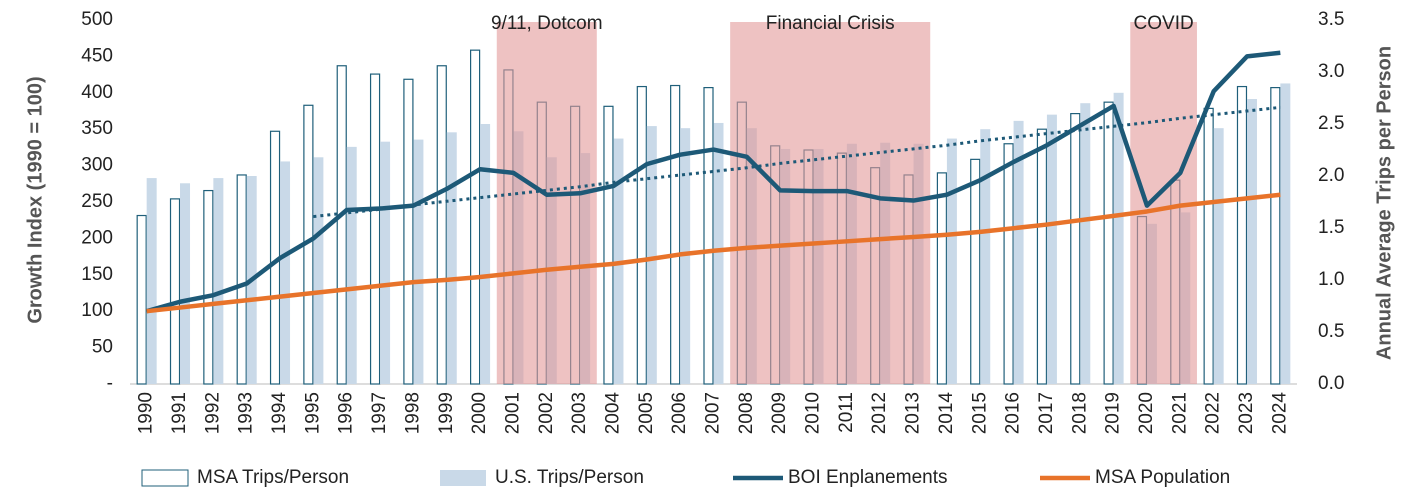 This screenshot has height=495, width=1404. Describe the element at coordinates (879, 413) in the screenshot. I see `x-tick-label: 2012` at that location.